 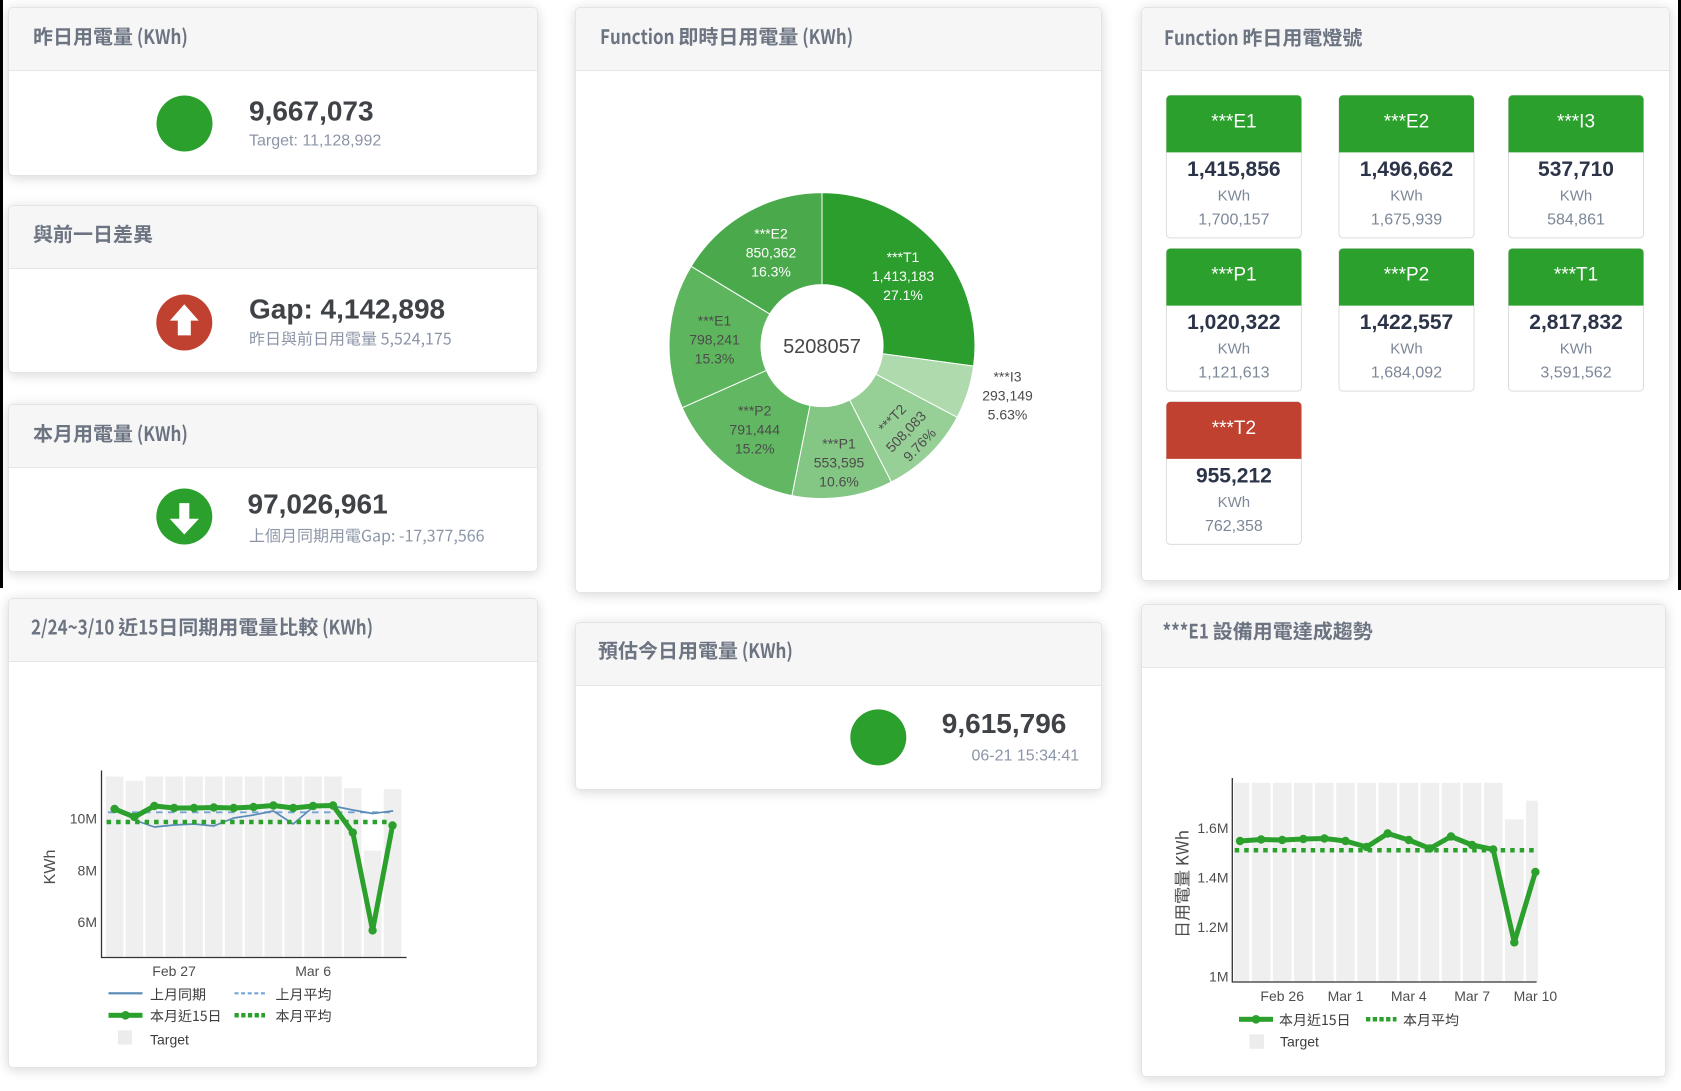 What do you see at coordinates (315, 141) in the screenshot?
I see `svg-text: Target: 11,128,992` at bounding box center [315, 141].